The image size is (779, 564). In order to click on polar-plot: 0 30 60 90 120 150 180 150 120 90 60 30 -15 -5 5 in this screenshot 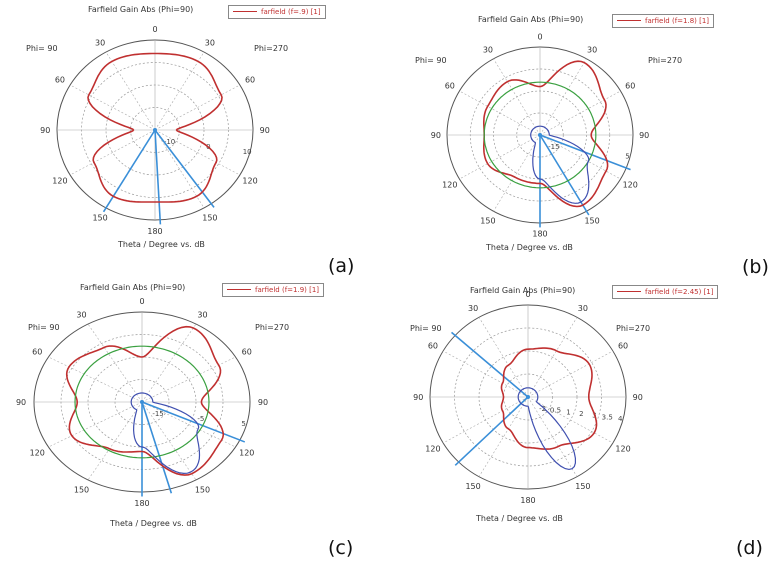, I will do `click(142, 402)`.